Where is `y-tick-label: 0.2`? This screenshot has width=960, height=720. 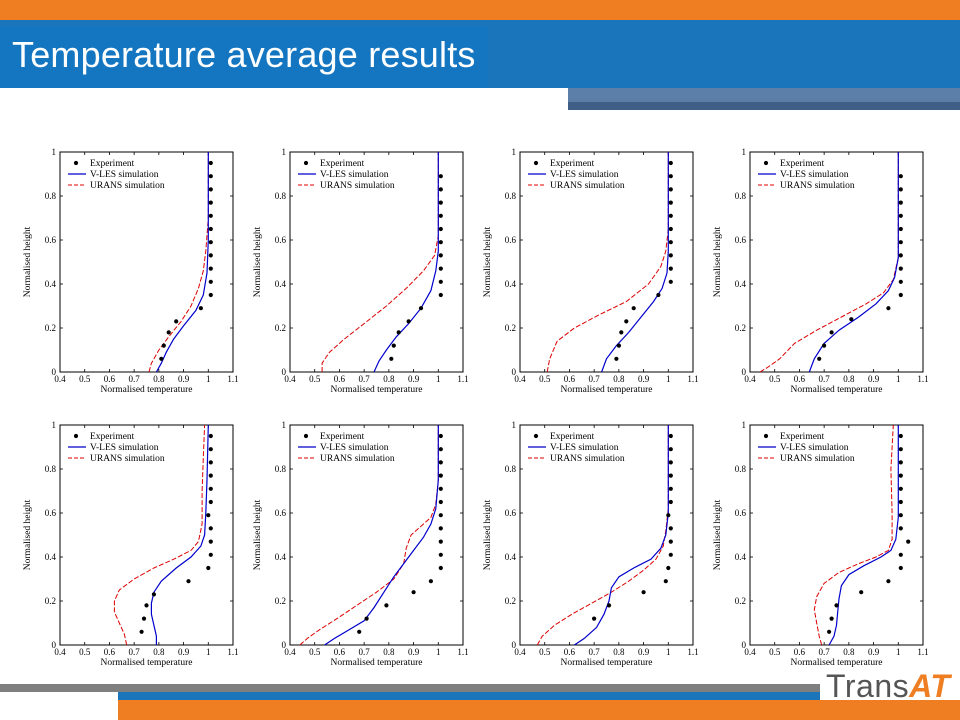
y-tick-label: 0.2 is located at coordinates (740, 601).